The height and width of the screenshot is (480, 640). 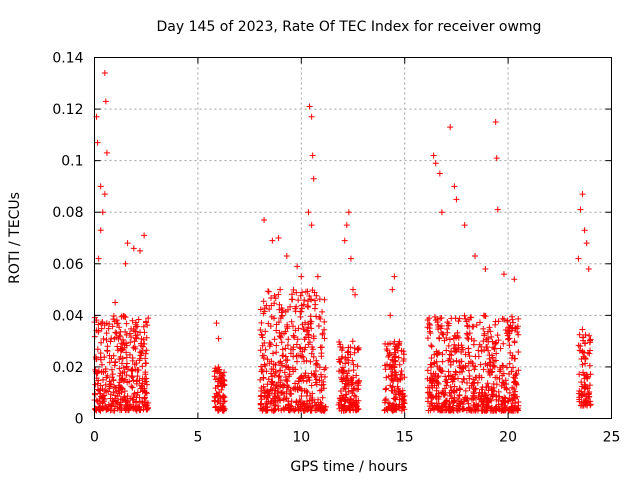 I want to click on x-tick-label: 5, so click(x=197, y=438).